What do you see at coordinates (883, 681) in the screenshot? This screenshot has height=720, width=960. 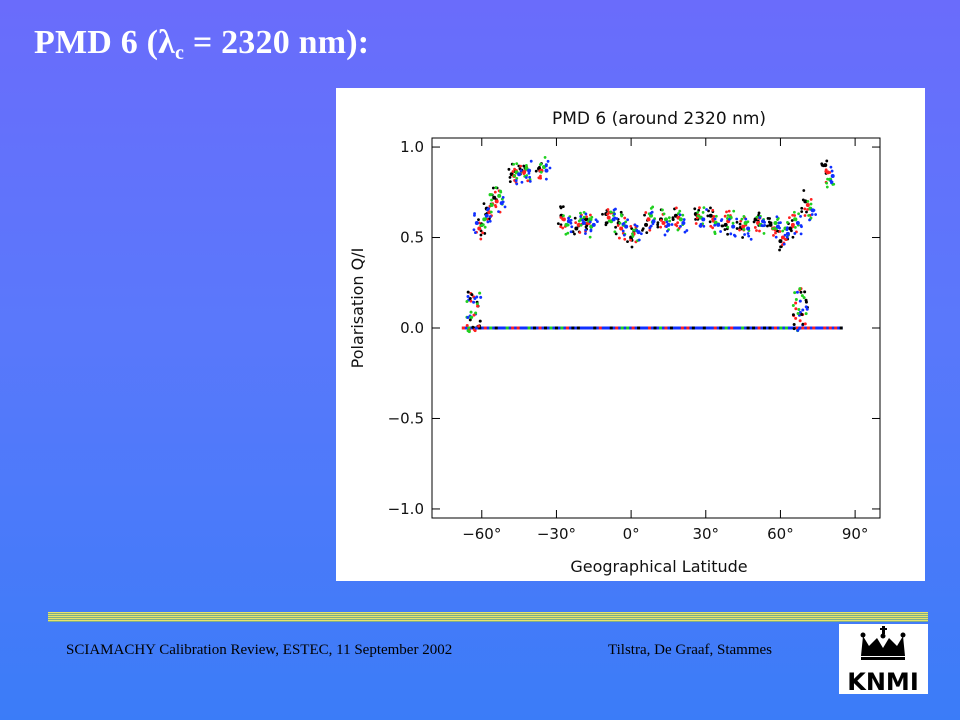 I see `logo-text: KNMI` at bounding box center [883, 681].